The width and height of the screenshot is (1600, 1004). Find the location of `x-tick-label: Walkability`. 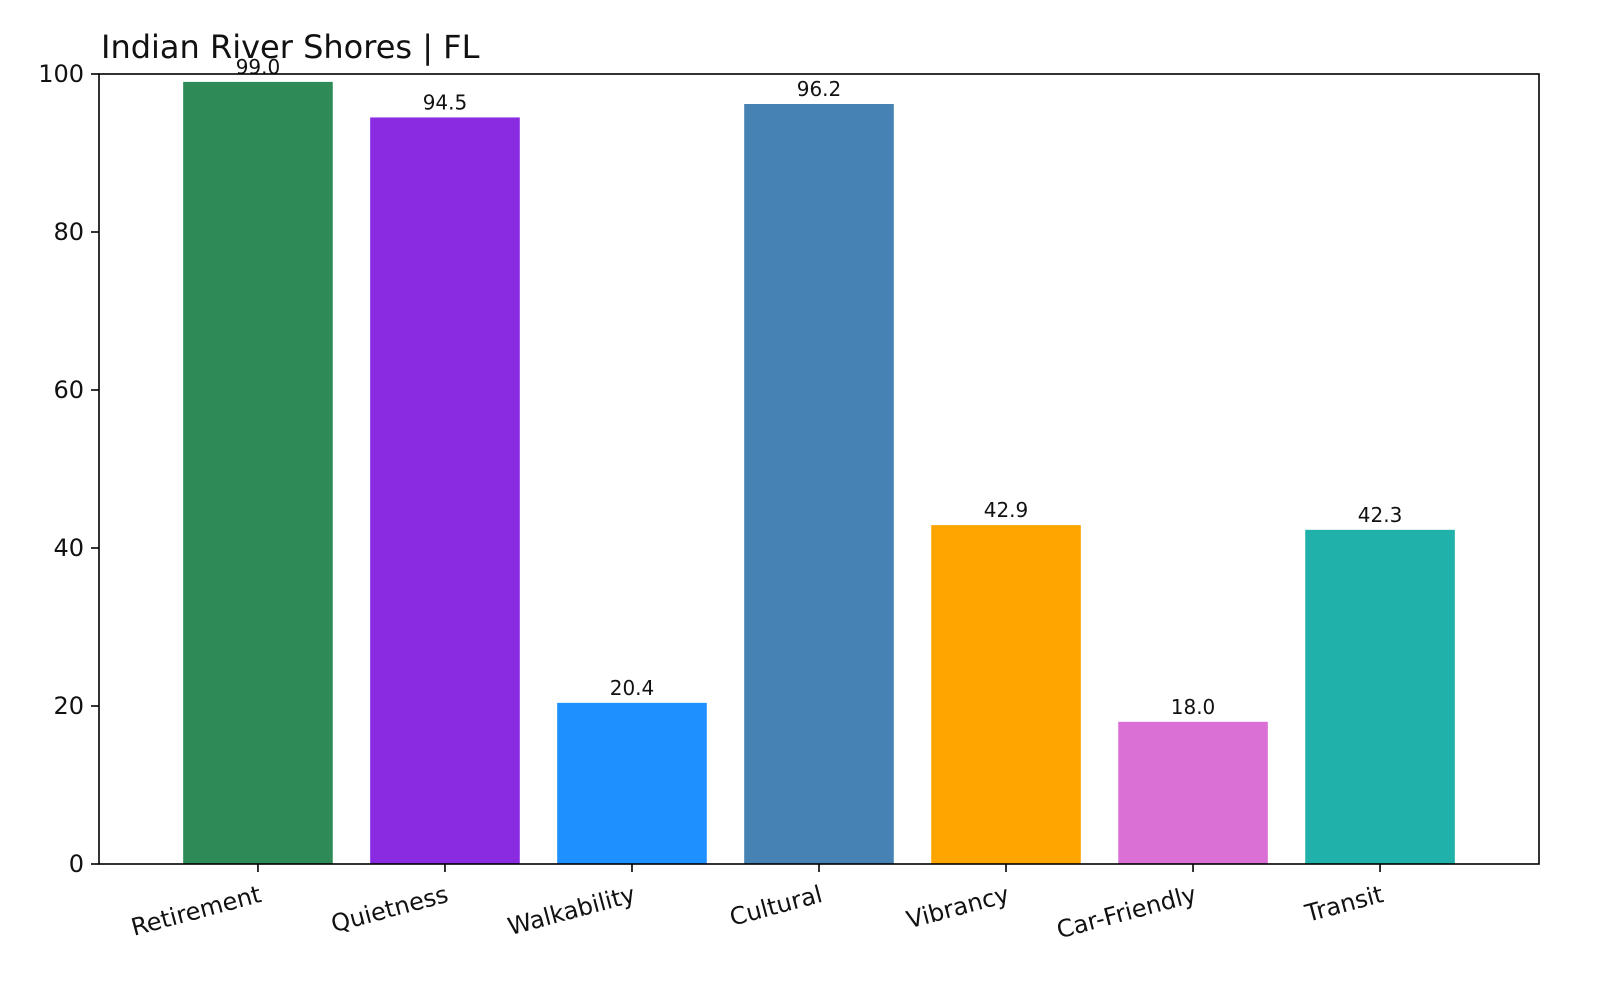

x-tick-label: Walkability is located at coordinates (571, 910).